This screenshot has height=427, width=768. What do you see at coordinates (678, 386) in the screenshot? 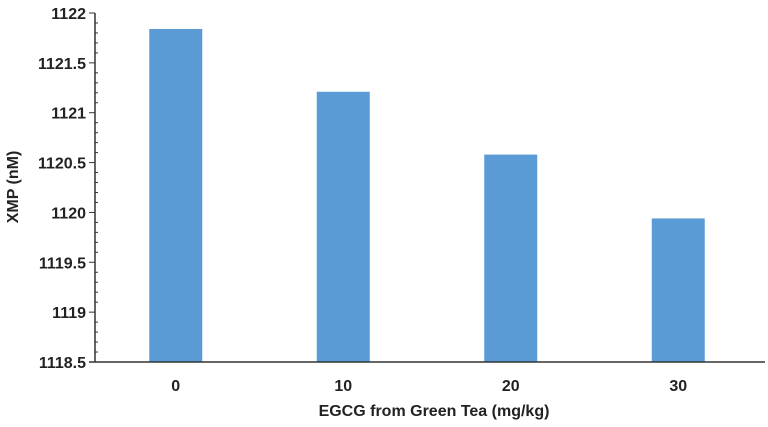
I see `x-tick-label: 30` at bounding box center [678, 386].